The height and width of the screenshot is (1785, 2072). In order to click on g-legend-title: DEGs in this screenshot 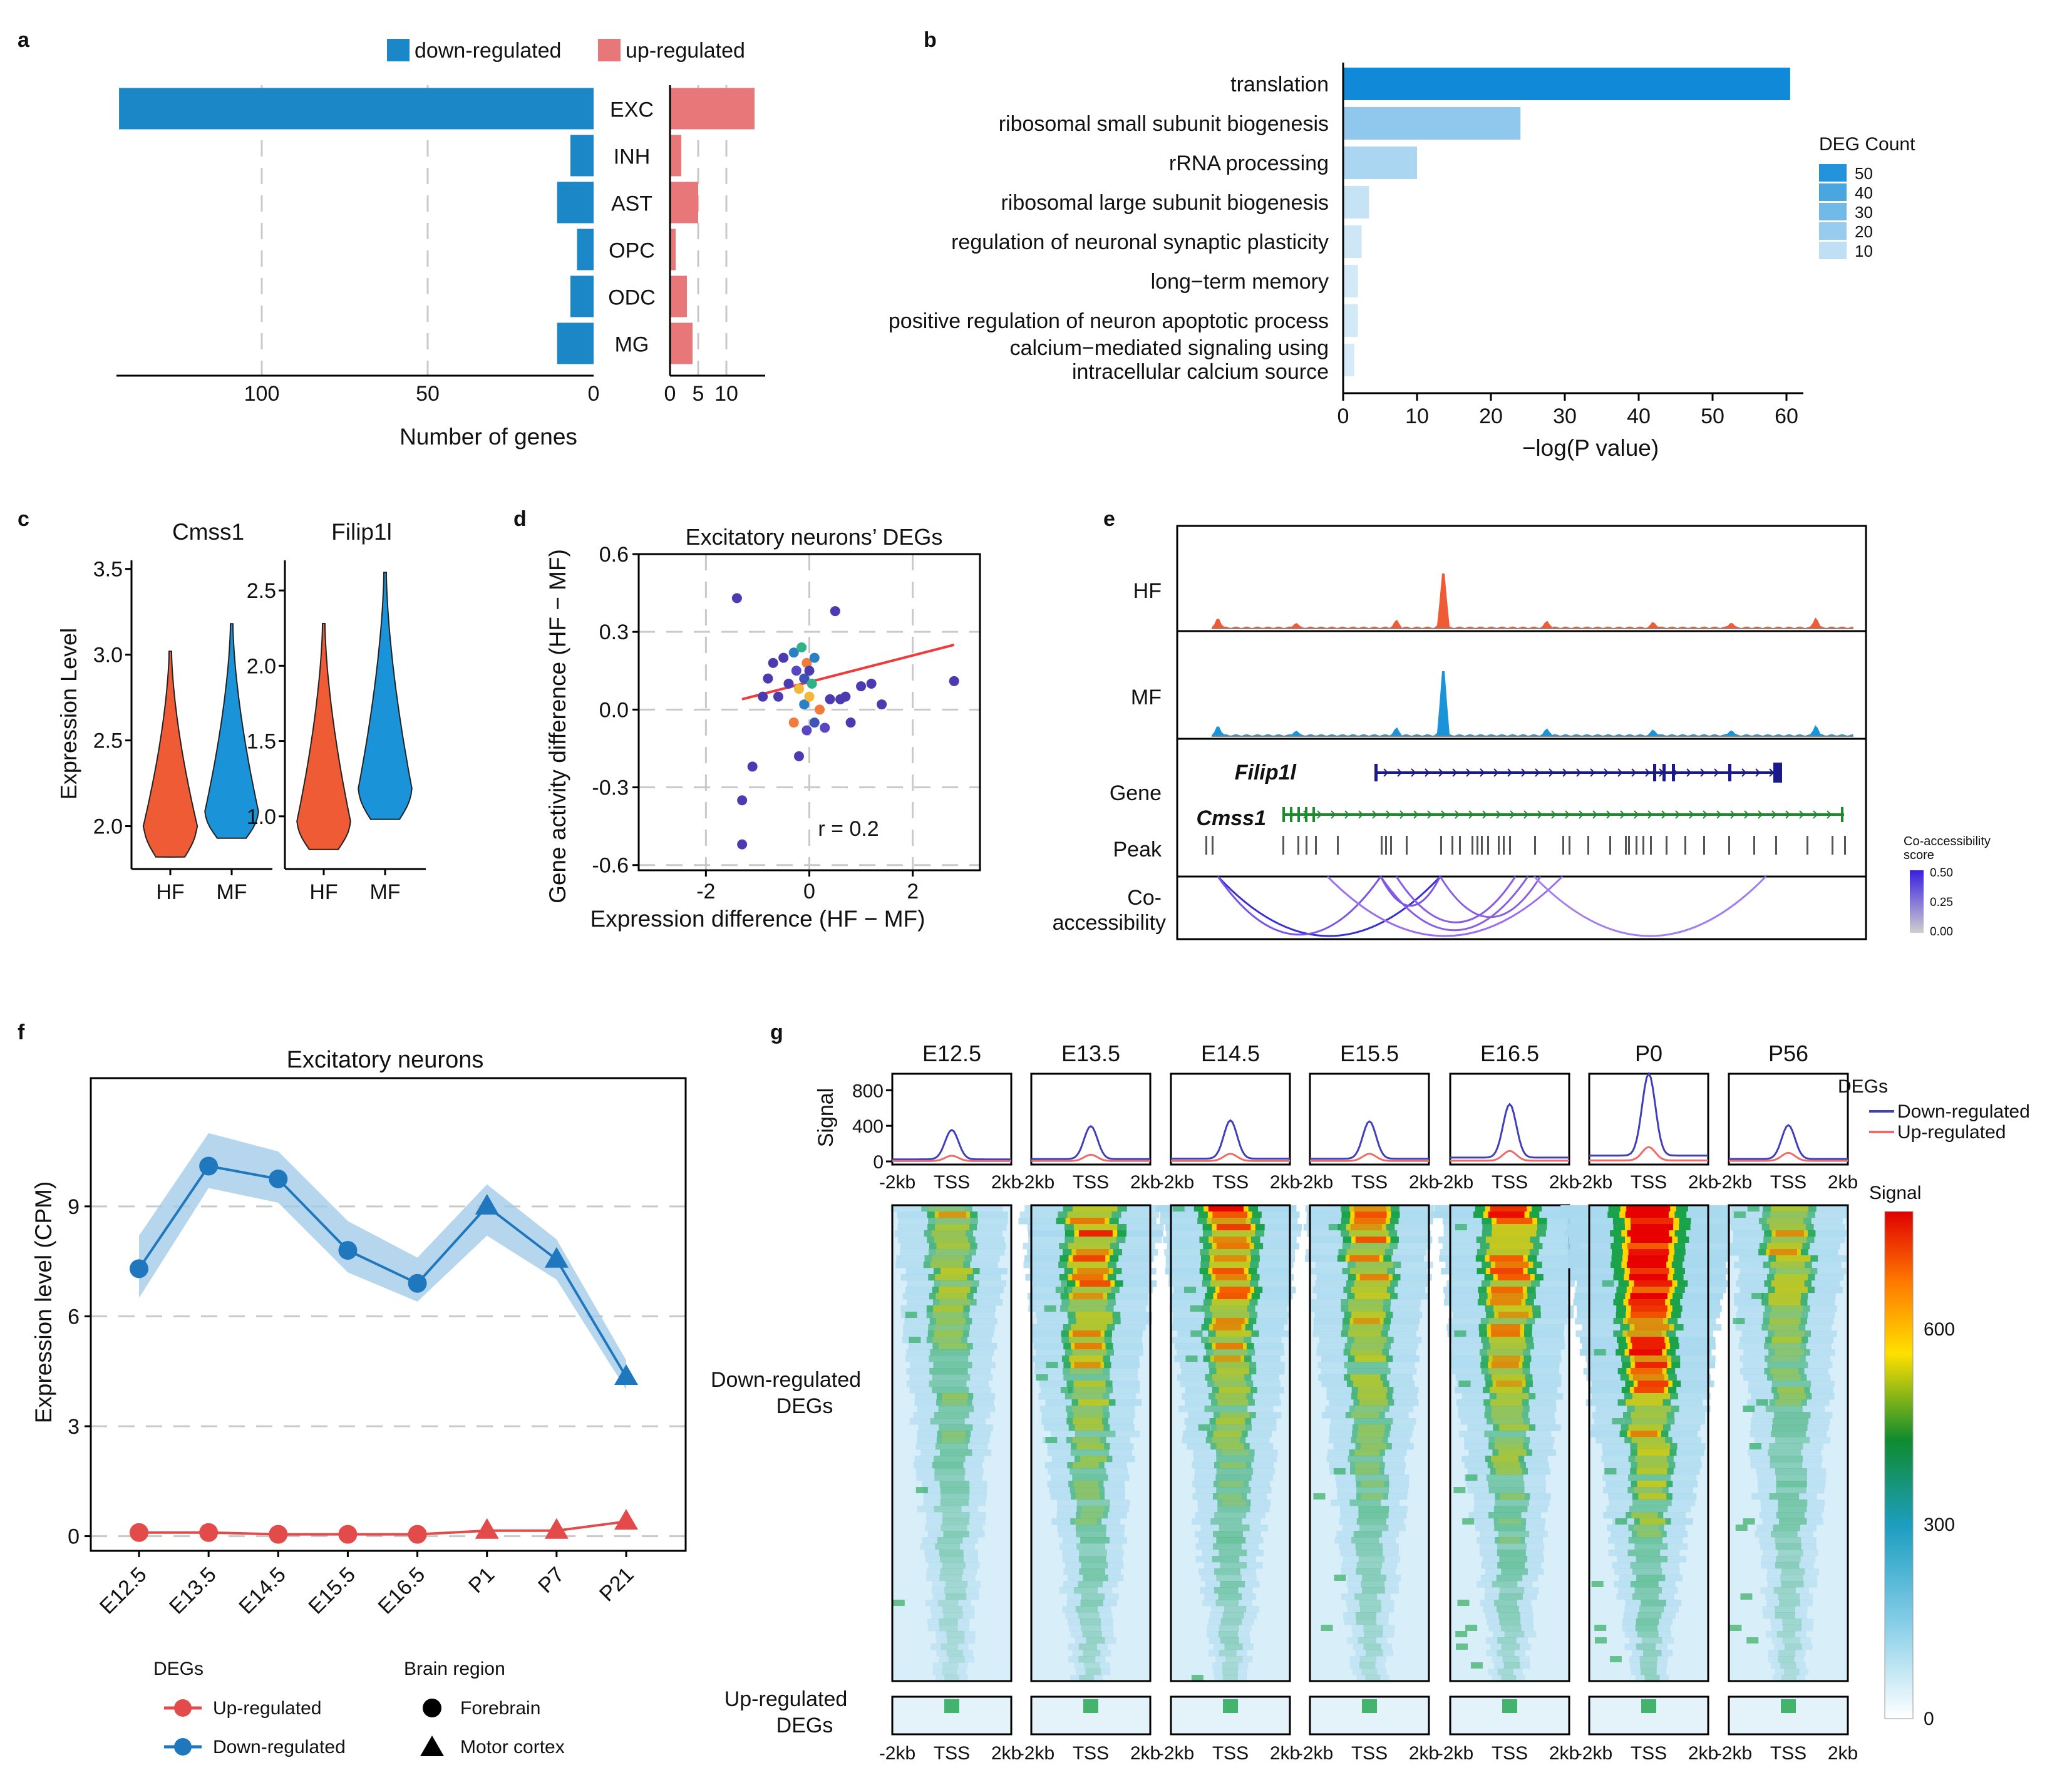, I will do `click(1863, 1086)`.